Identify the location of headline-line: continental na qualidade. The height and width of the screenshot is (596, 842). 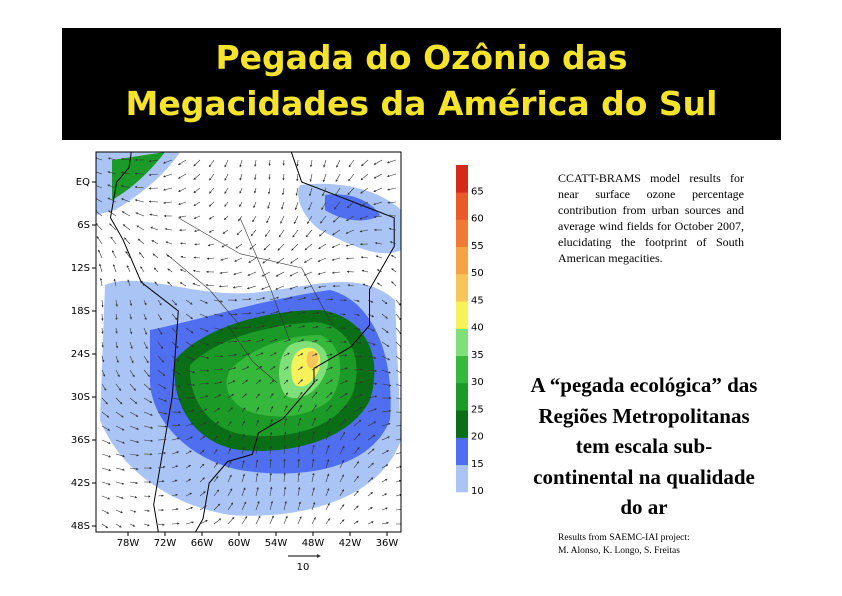
(644, 476).